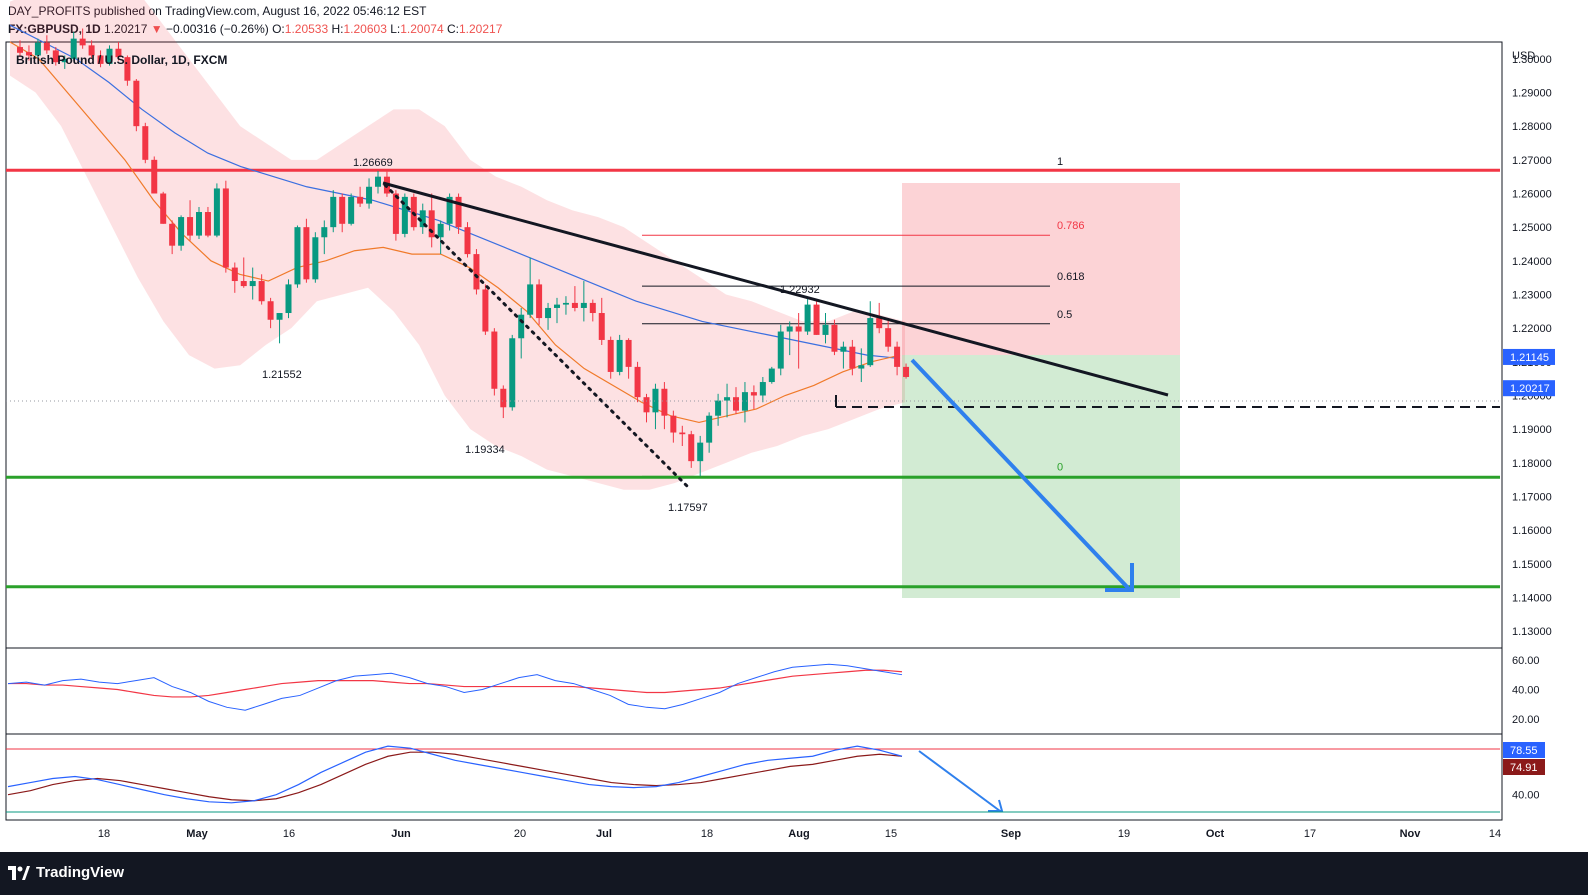 The height and width of the screenshot is (895, 1588). I want to click on price-annotation: 1.22932, so click(800, 290).